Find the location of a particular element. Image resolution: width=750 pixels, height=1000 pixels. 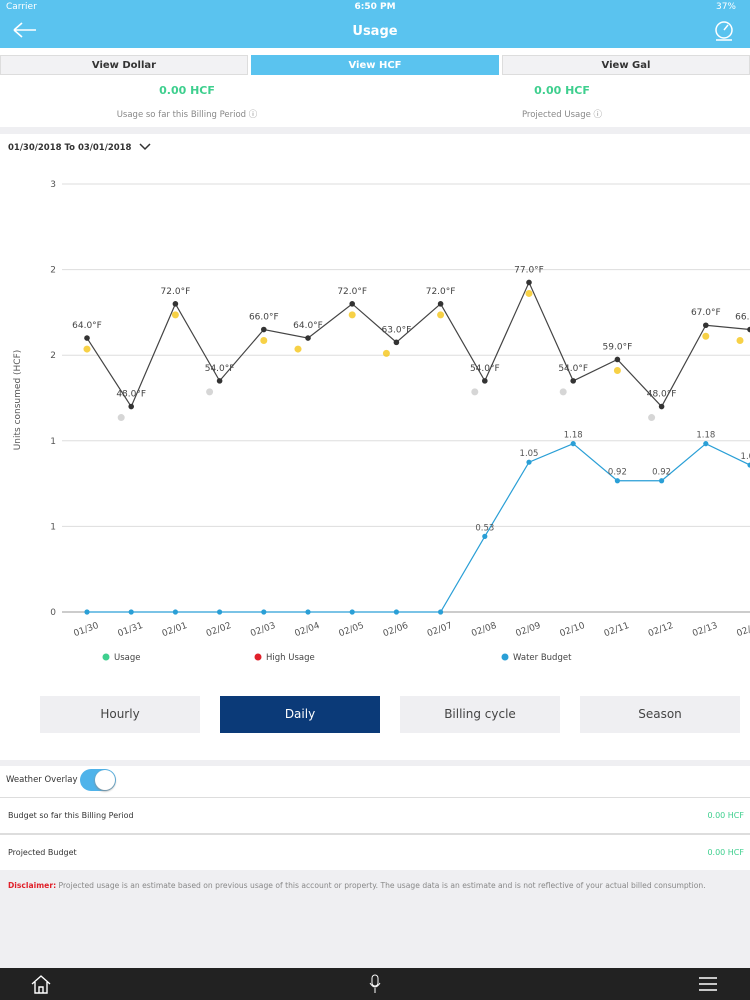

x-tick-label: 02/05 is located at coordinates (352, 630).